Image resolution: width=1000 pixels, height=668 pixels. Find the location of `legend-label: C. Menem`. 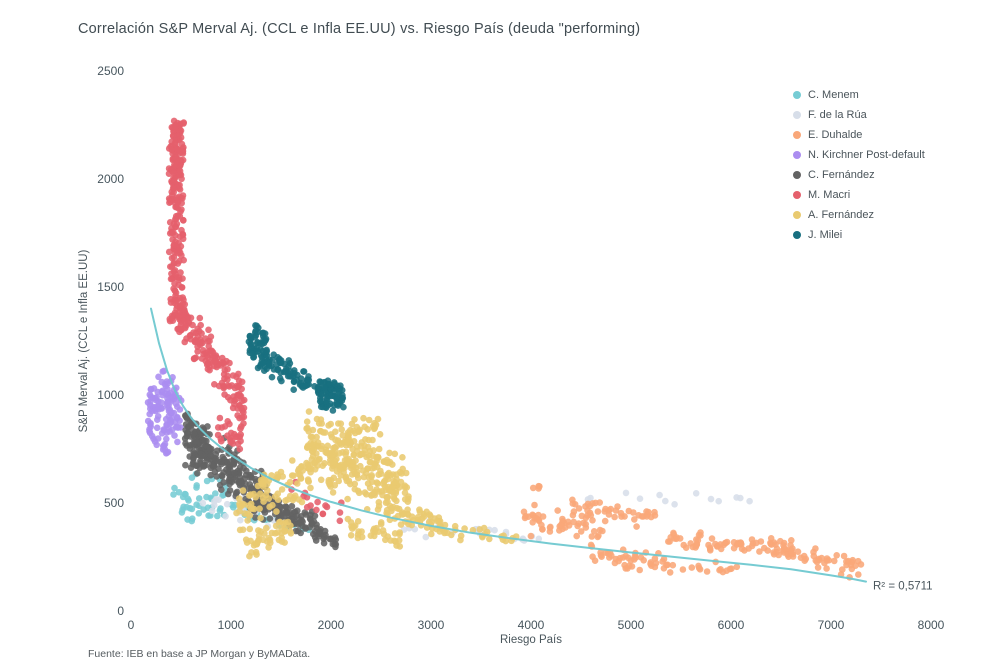

legend-label: C. Menem is located at coordinates (833, 95).